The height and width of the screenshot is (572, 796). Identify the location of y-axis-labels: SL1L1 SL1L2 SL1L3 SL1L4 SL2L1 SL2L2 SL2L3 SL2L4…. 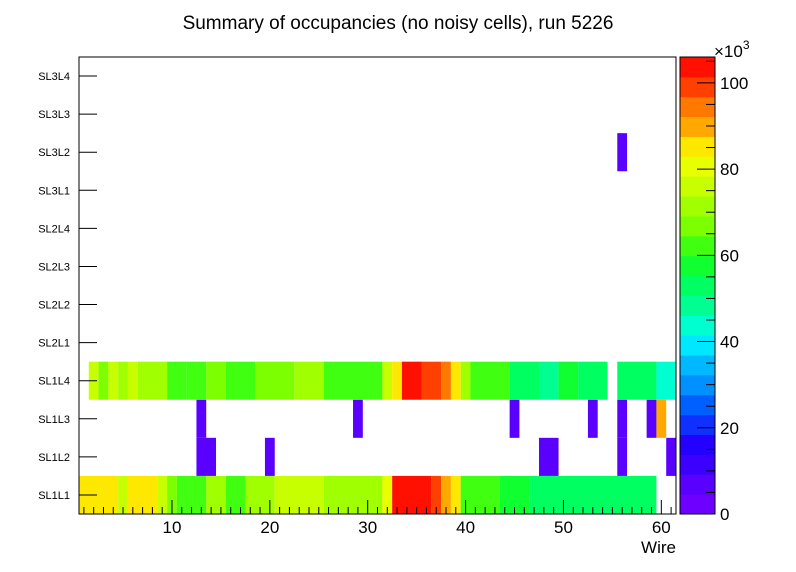
(67, 286).